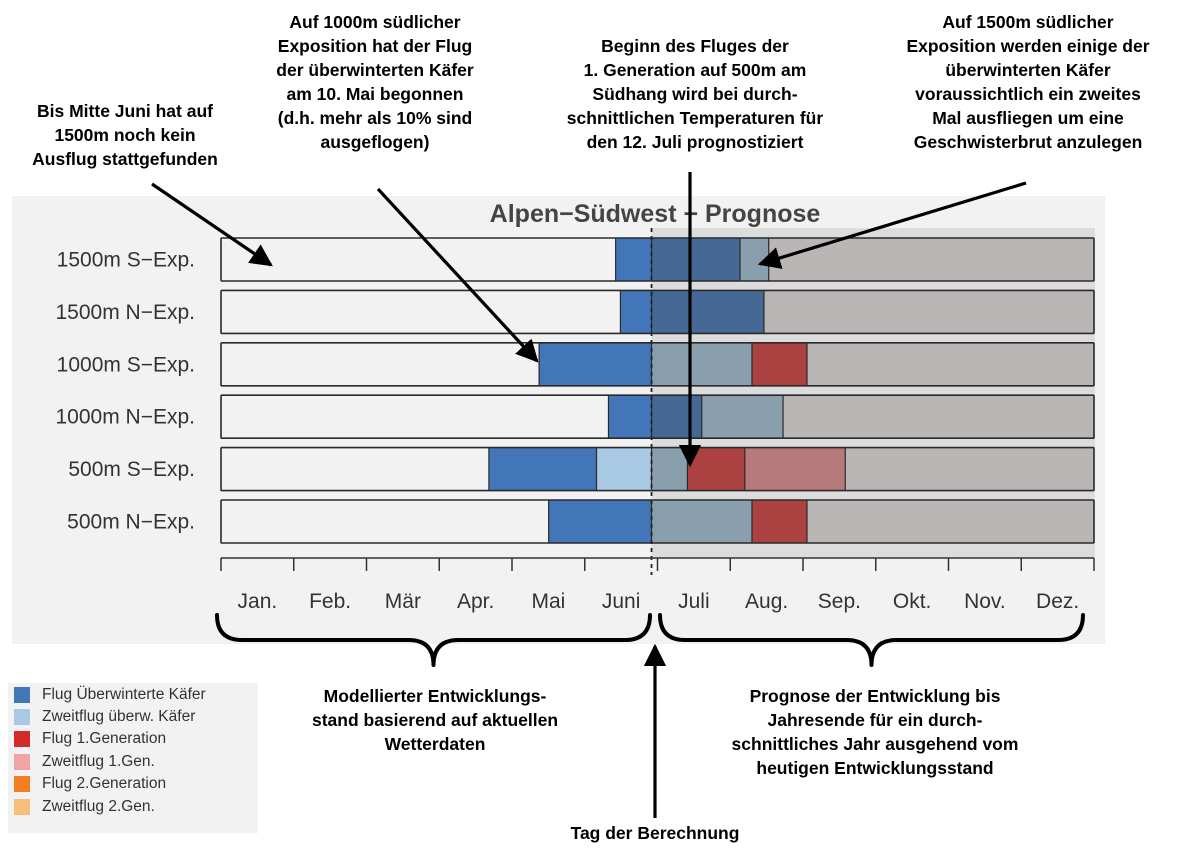 The image size is (1185, 848). I want to click on row-label: 500m N−Exp., so click(131, 522).